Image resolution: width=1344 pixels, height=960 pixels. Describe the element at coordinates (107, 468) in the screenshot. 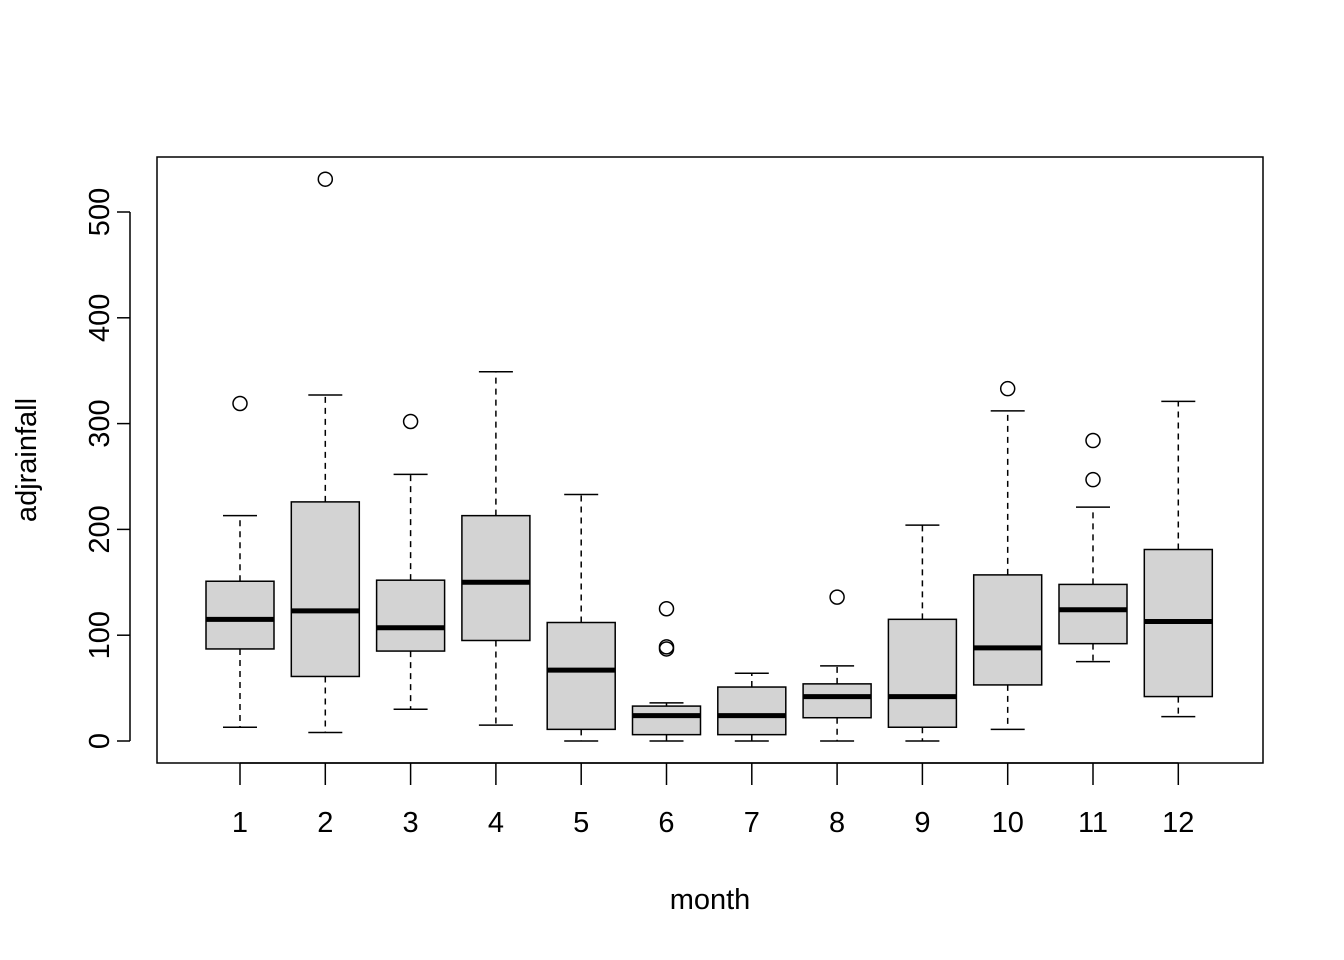

I see `y-axis: 0 100 200 300 400 500` at that location.